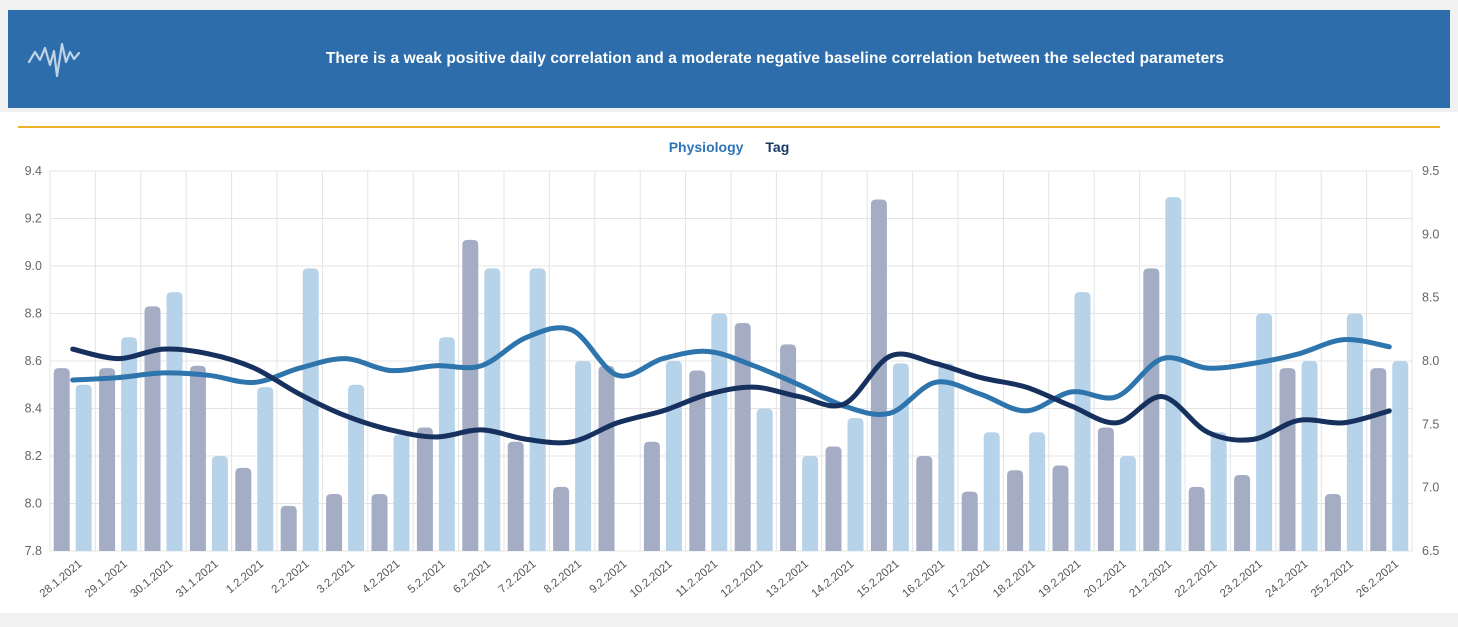 The height and width of the screenshot is (627, 1458). I want to click on svg-text: 16.2.2021, so click(923, 579).